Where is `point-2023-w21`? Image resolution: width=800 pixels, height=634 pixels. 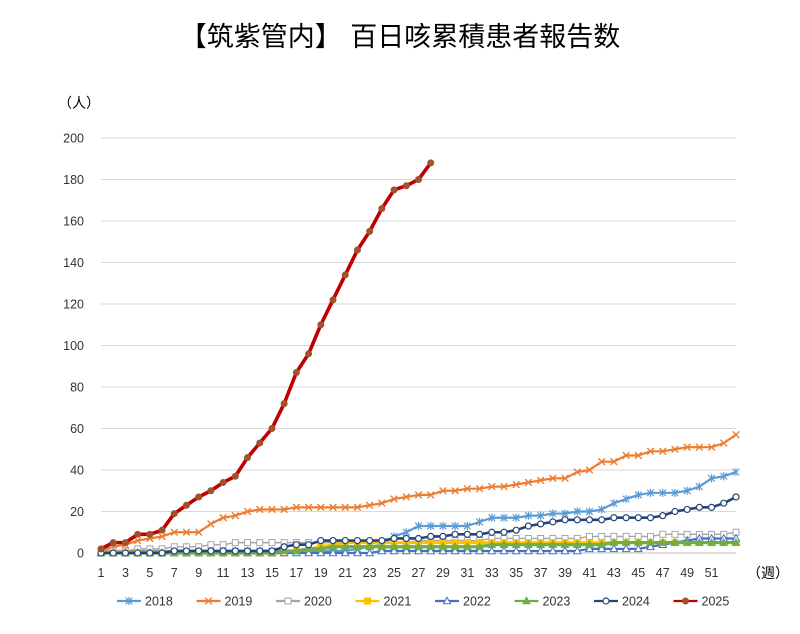 point-2023-w21 is located at coordinates (345, 546).